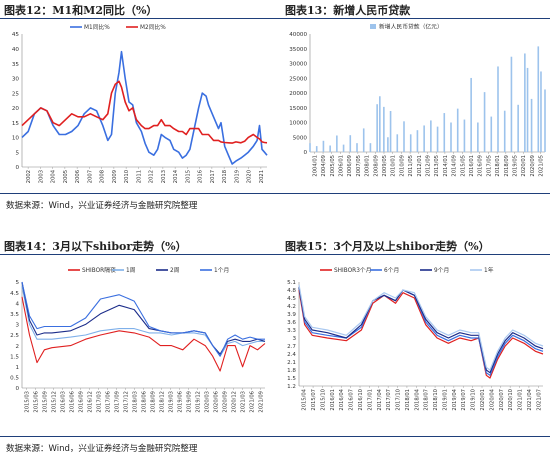 The image size is (550, 458). Describe the element at coordinates (131, 270) in the screenshot. I see `legend-label: 1周` at that location.